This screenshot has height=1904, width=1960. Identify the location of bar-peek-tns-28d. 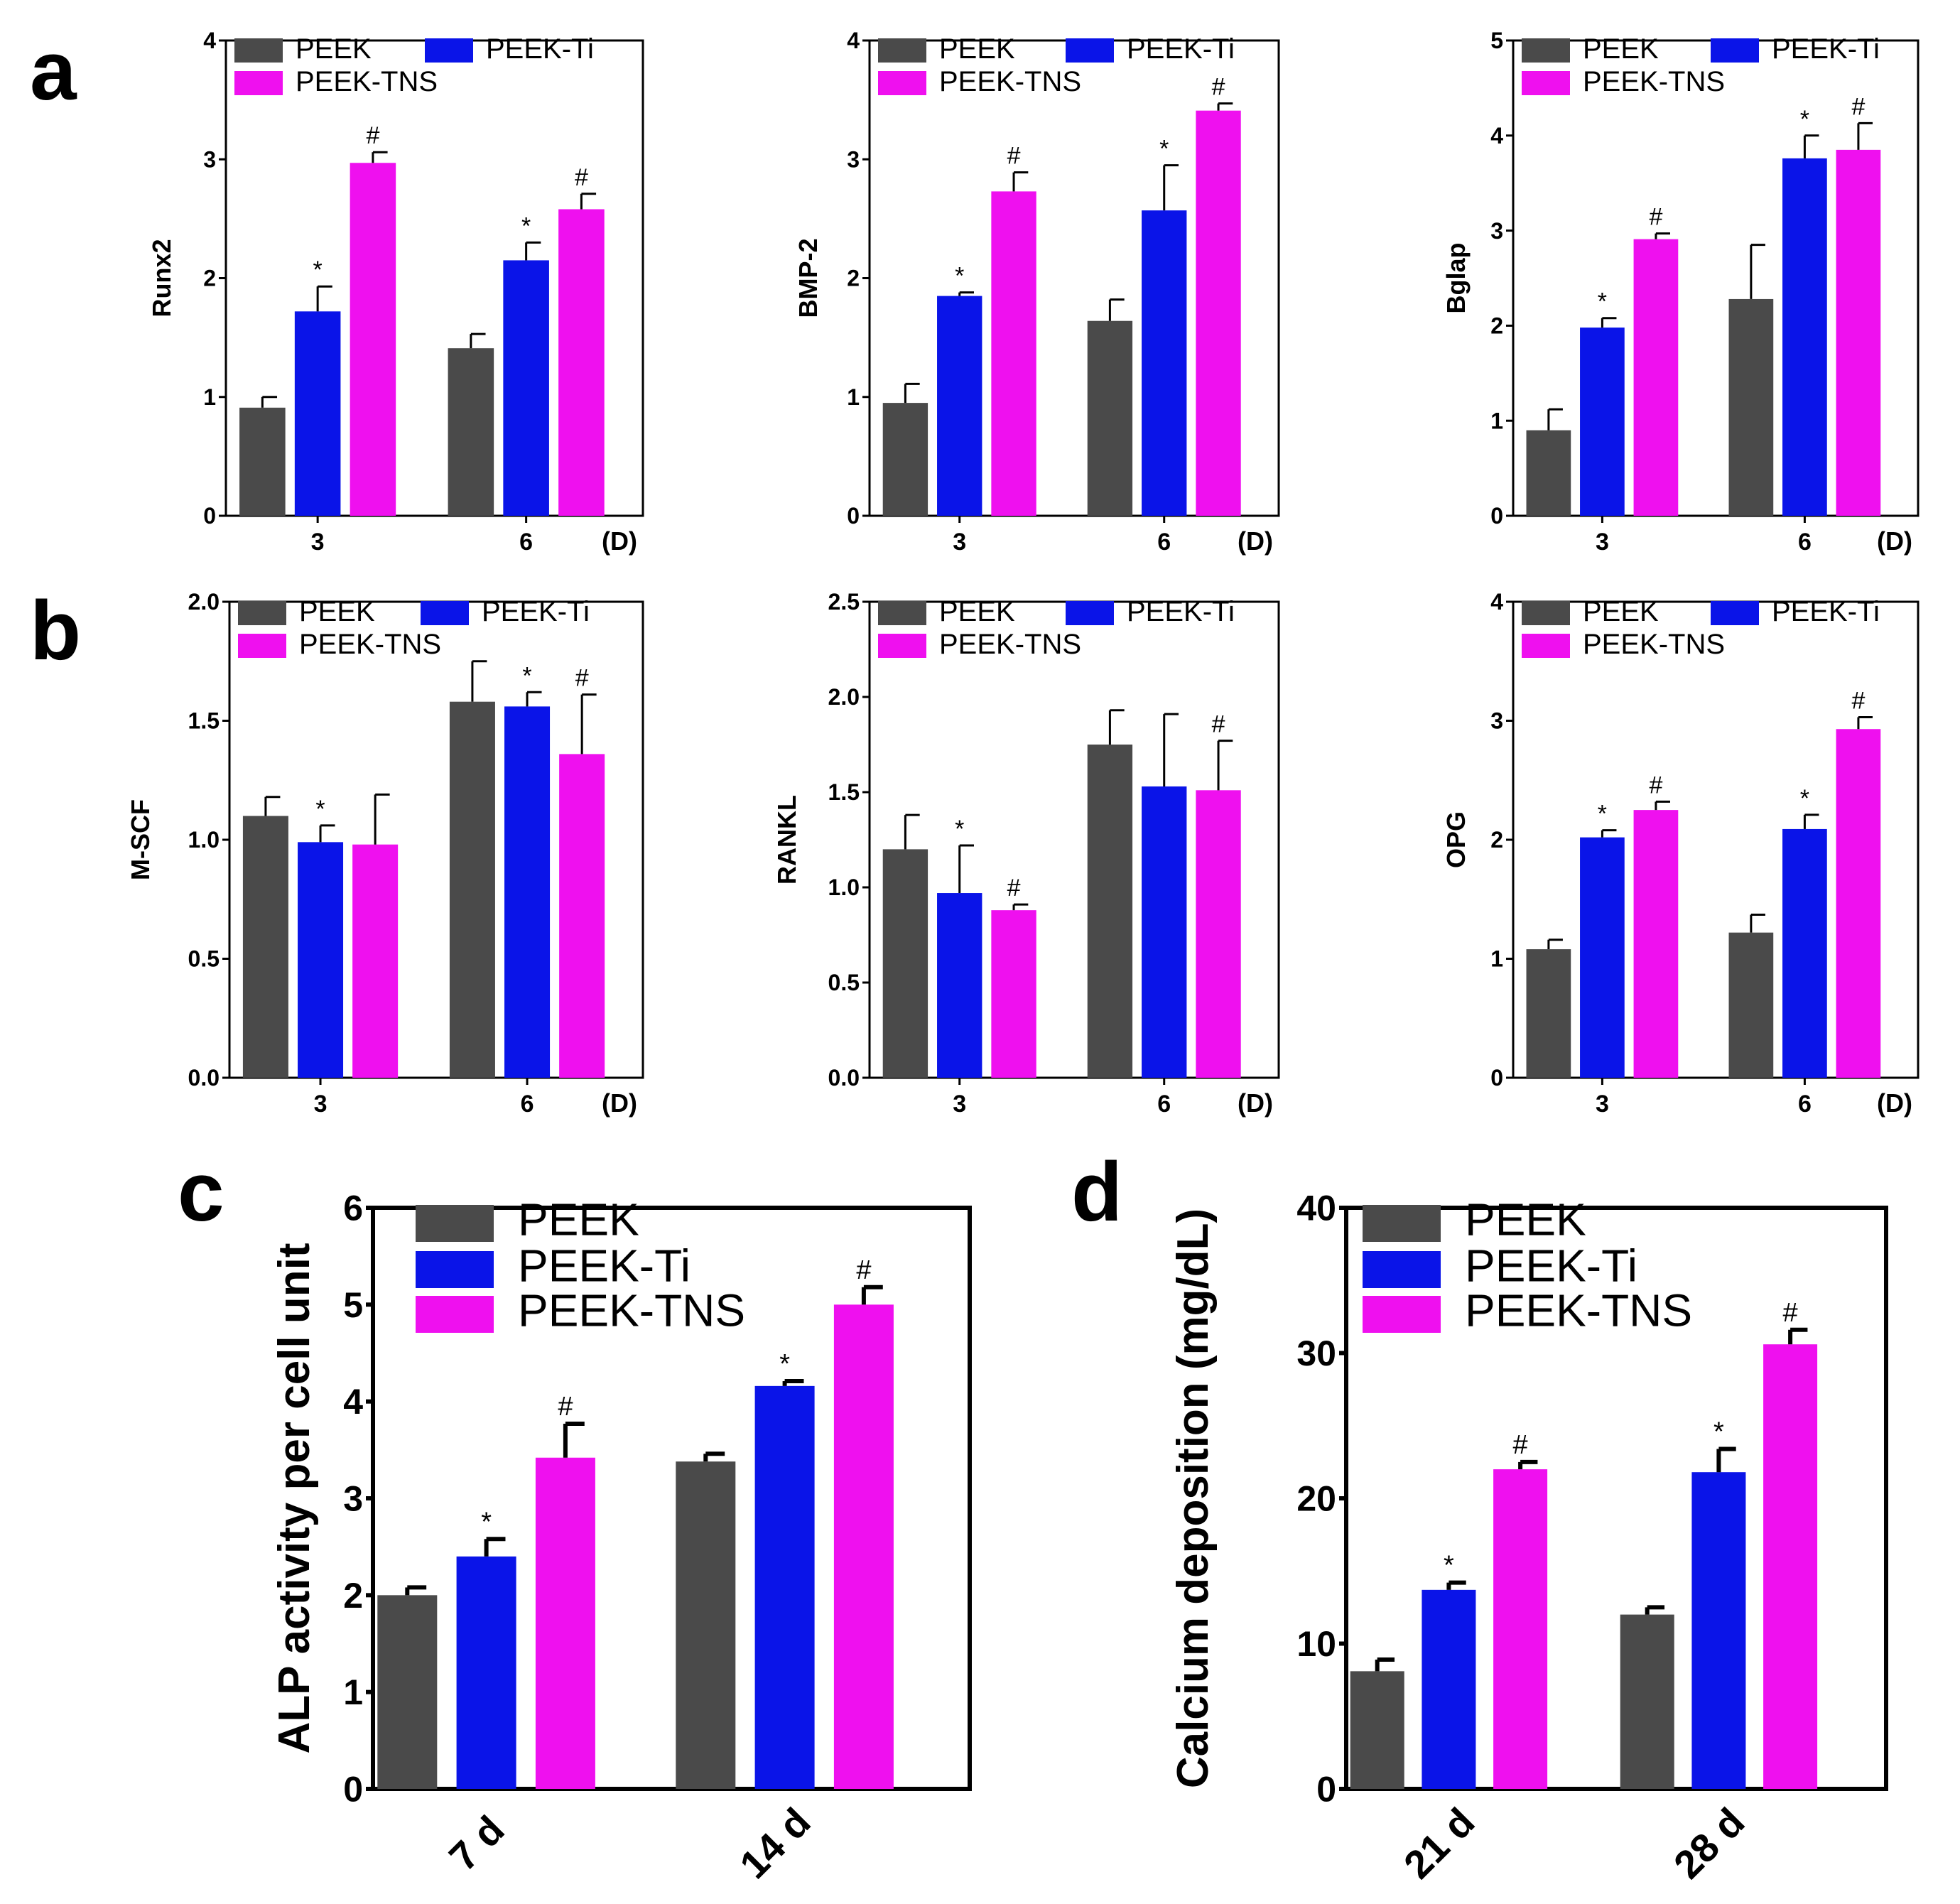
(1790, 1566).